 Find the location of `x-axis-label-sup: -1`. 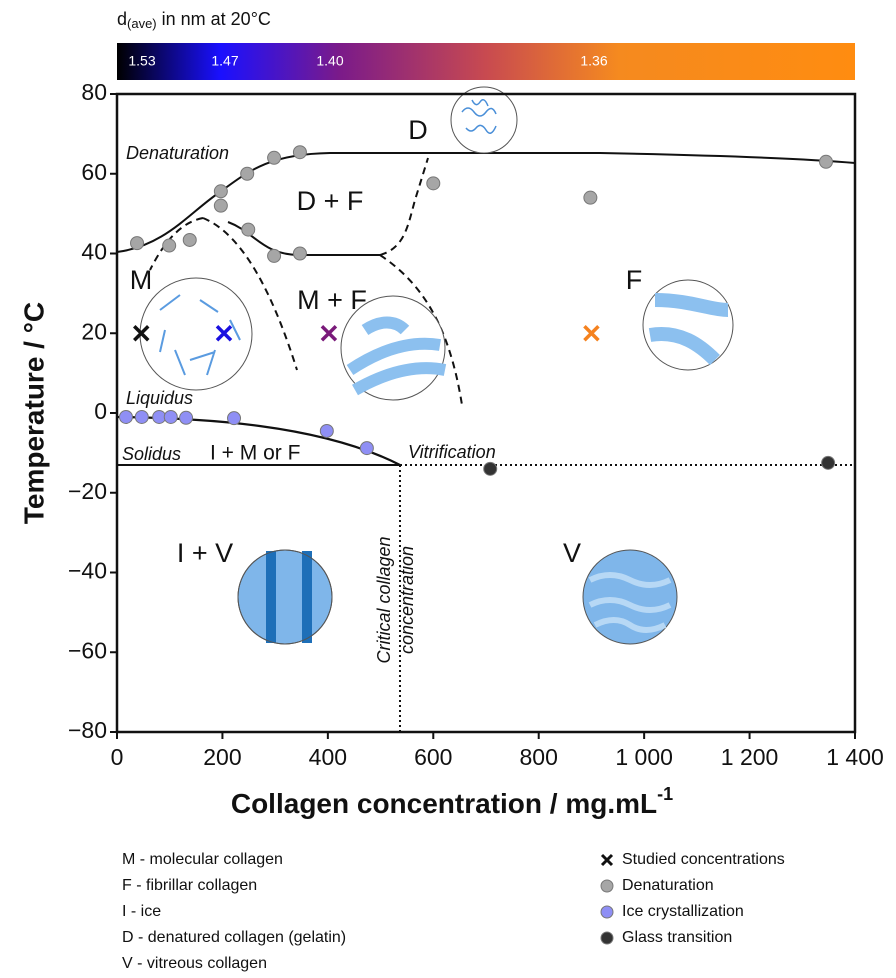

x-axis-label-sup: -1 is located at coordinates (665, 794).